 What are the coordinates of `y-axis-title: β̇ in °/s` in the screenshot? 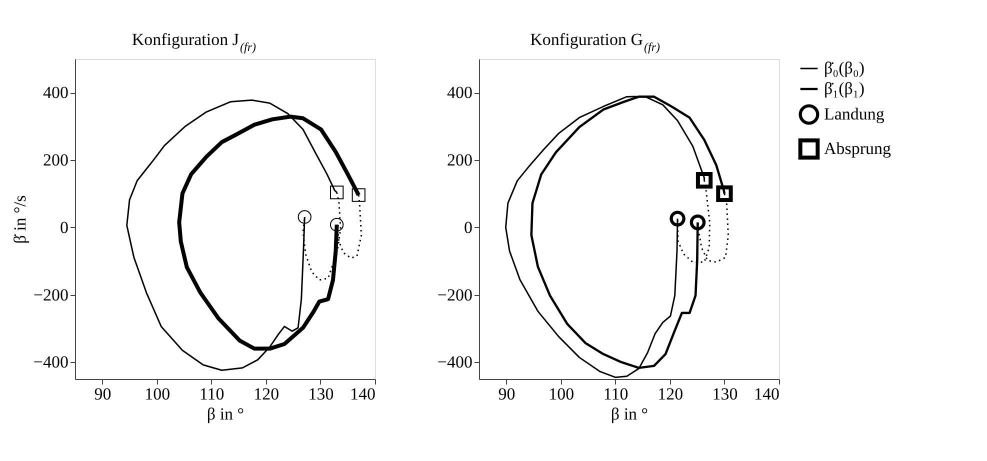 It's located at (20, 219).